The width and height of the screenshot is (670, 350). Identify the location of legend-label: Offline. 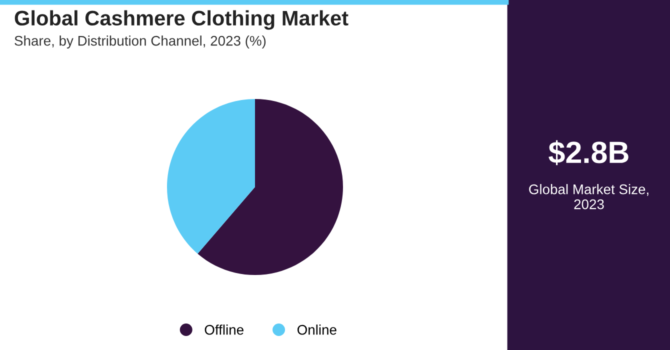
(224, 329).